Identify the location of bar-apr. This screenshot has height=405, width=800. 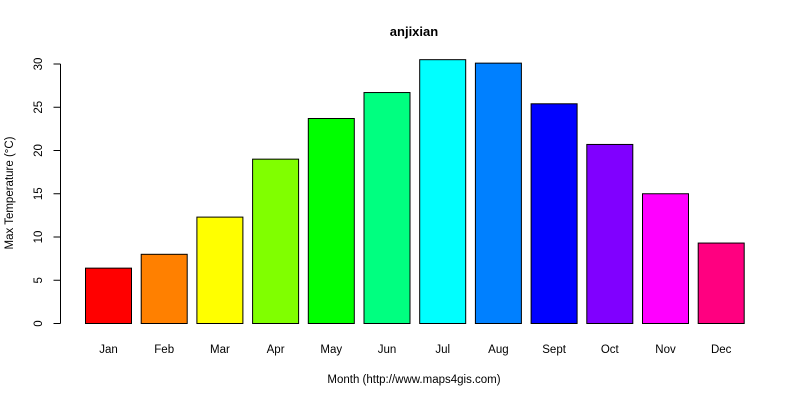
(276, 241).